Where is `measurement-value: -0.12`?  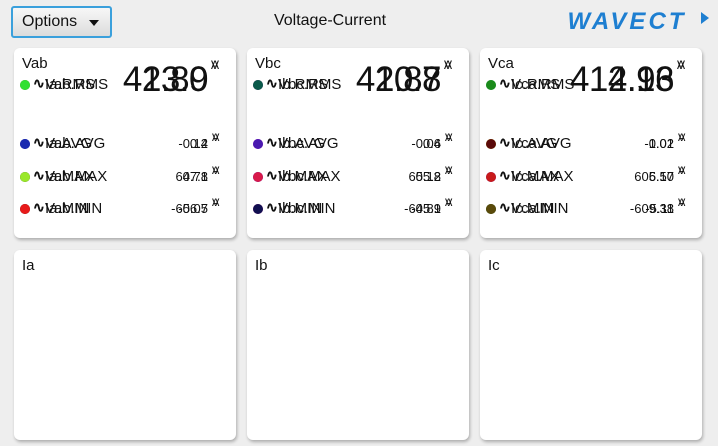
measurement-value: -0.12 is located at coordinates (193, 143).